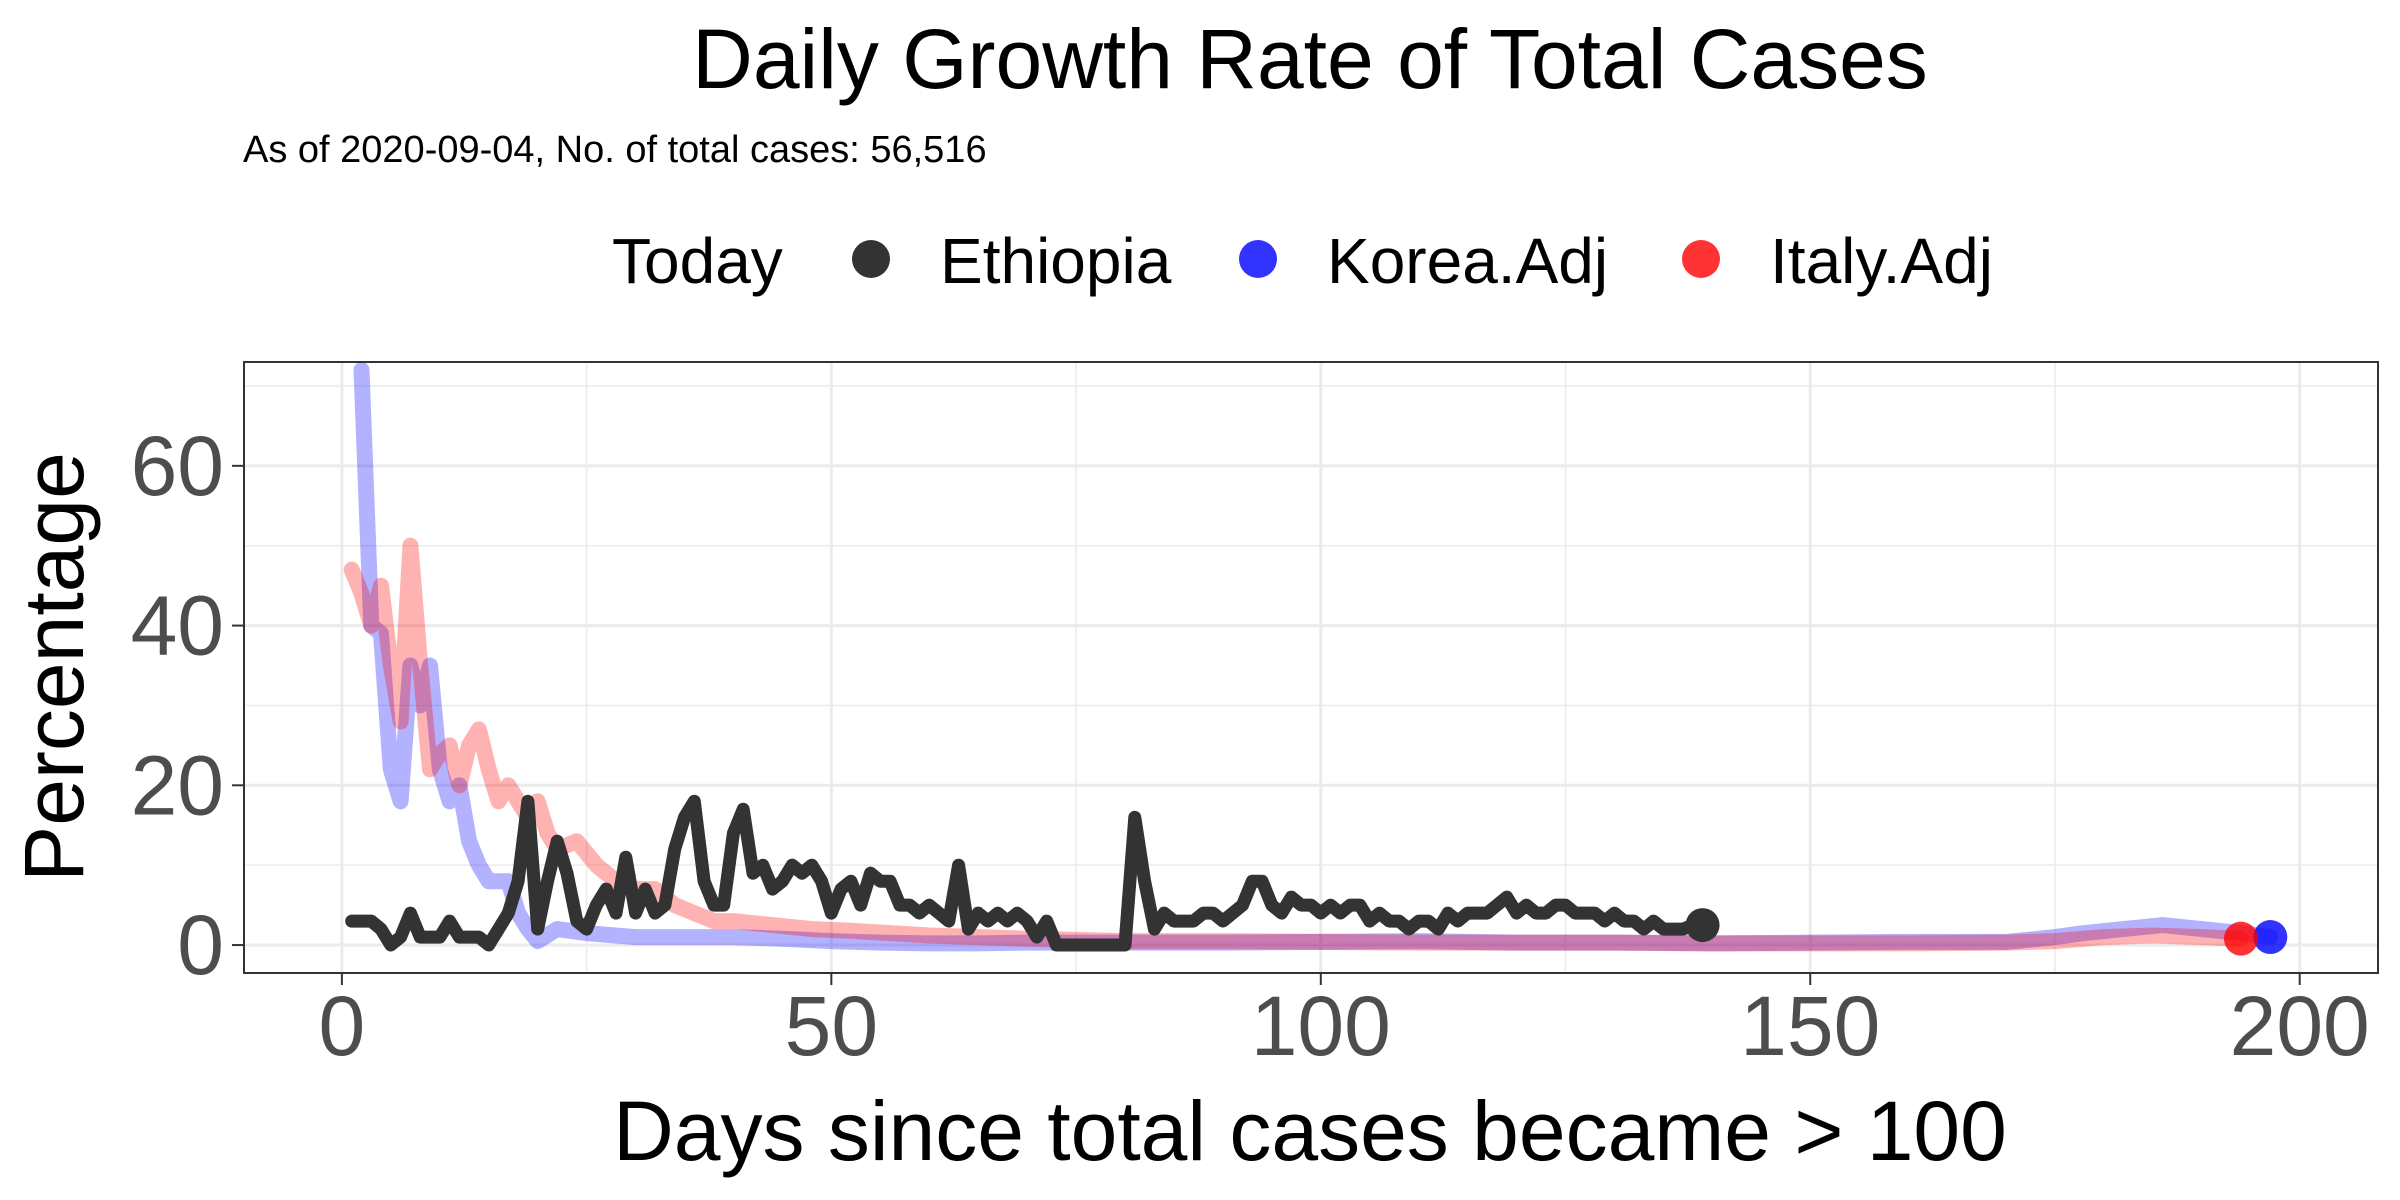 This screenshot has height=1200, width=2400. What do you see at coordinates (2240, 938) in the screenshot?
I see `today-point-italy-adj` at bounding box center [2240, 938].